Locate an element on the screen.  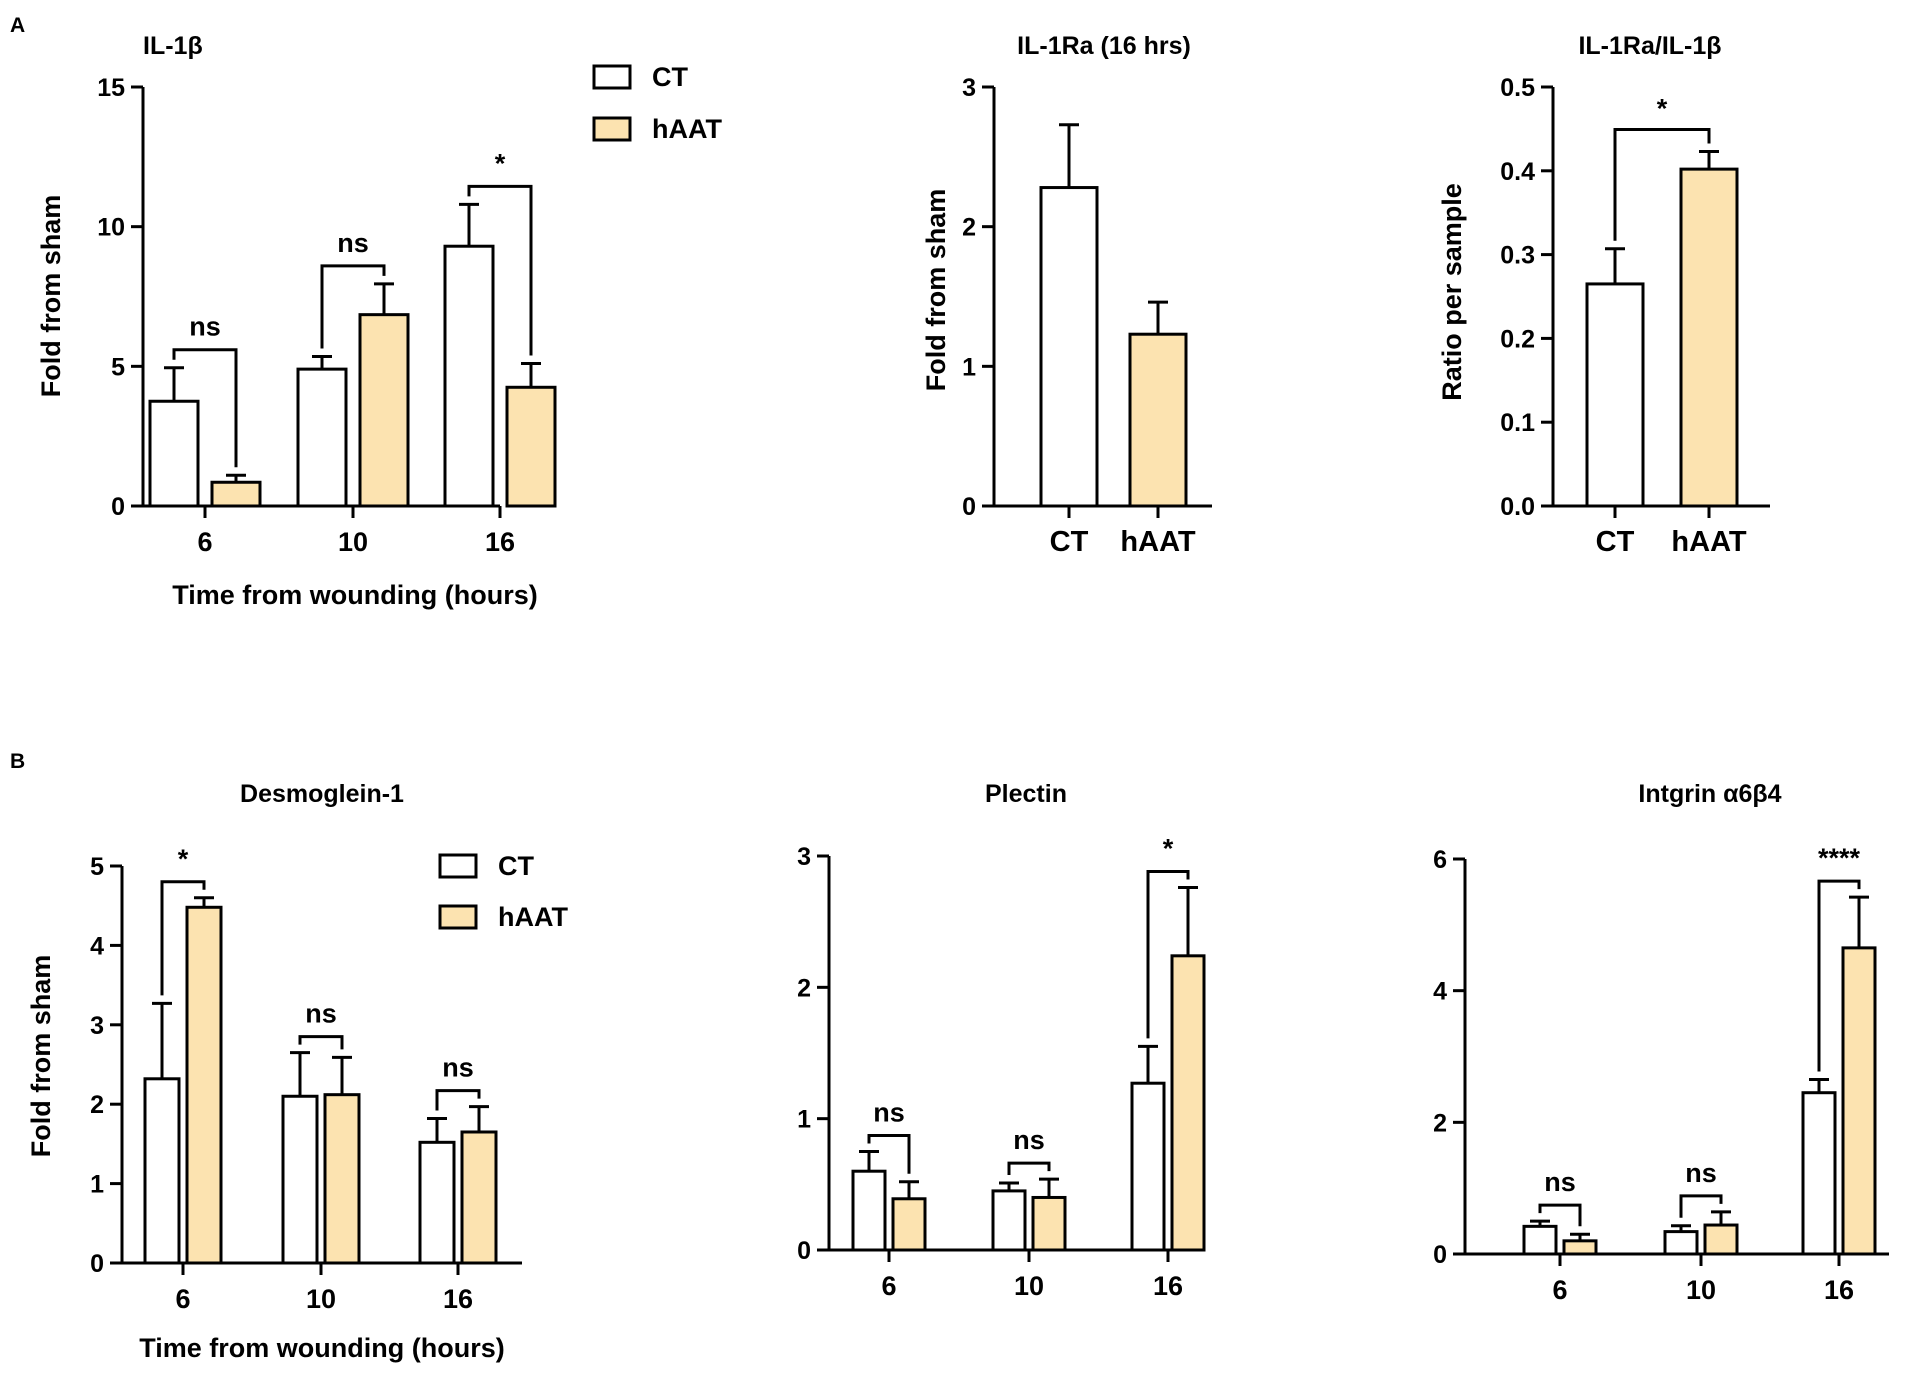
chart-title: Desmoglein-1 is located at coordinates (322, 794).